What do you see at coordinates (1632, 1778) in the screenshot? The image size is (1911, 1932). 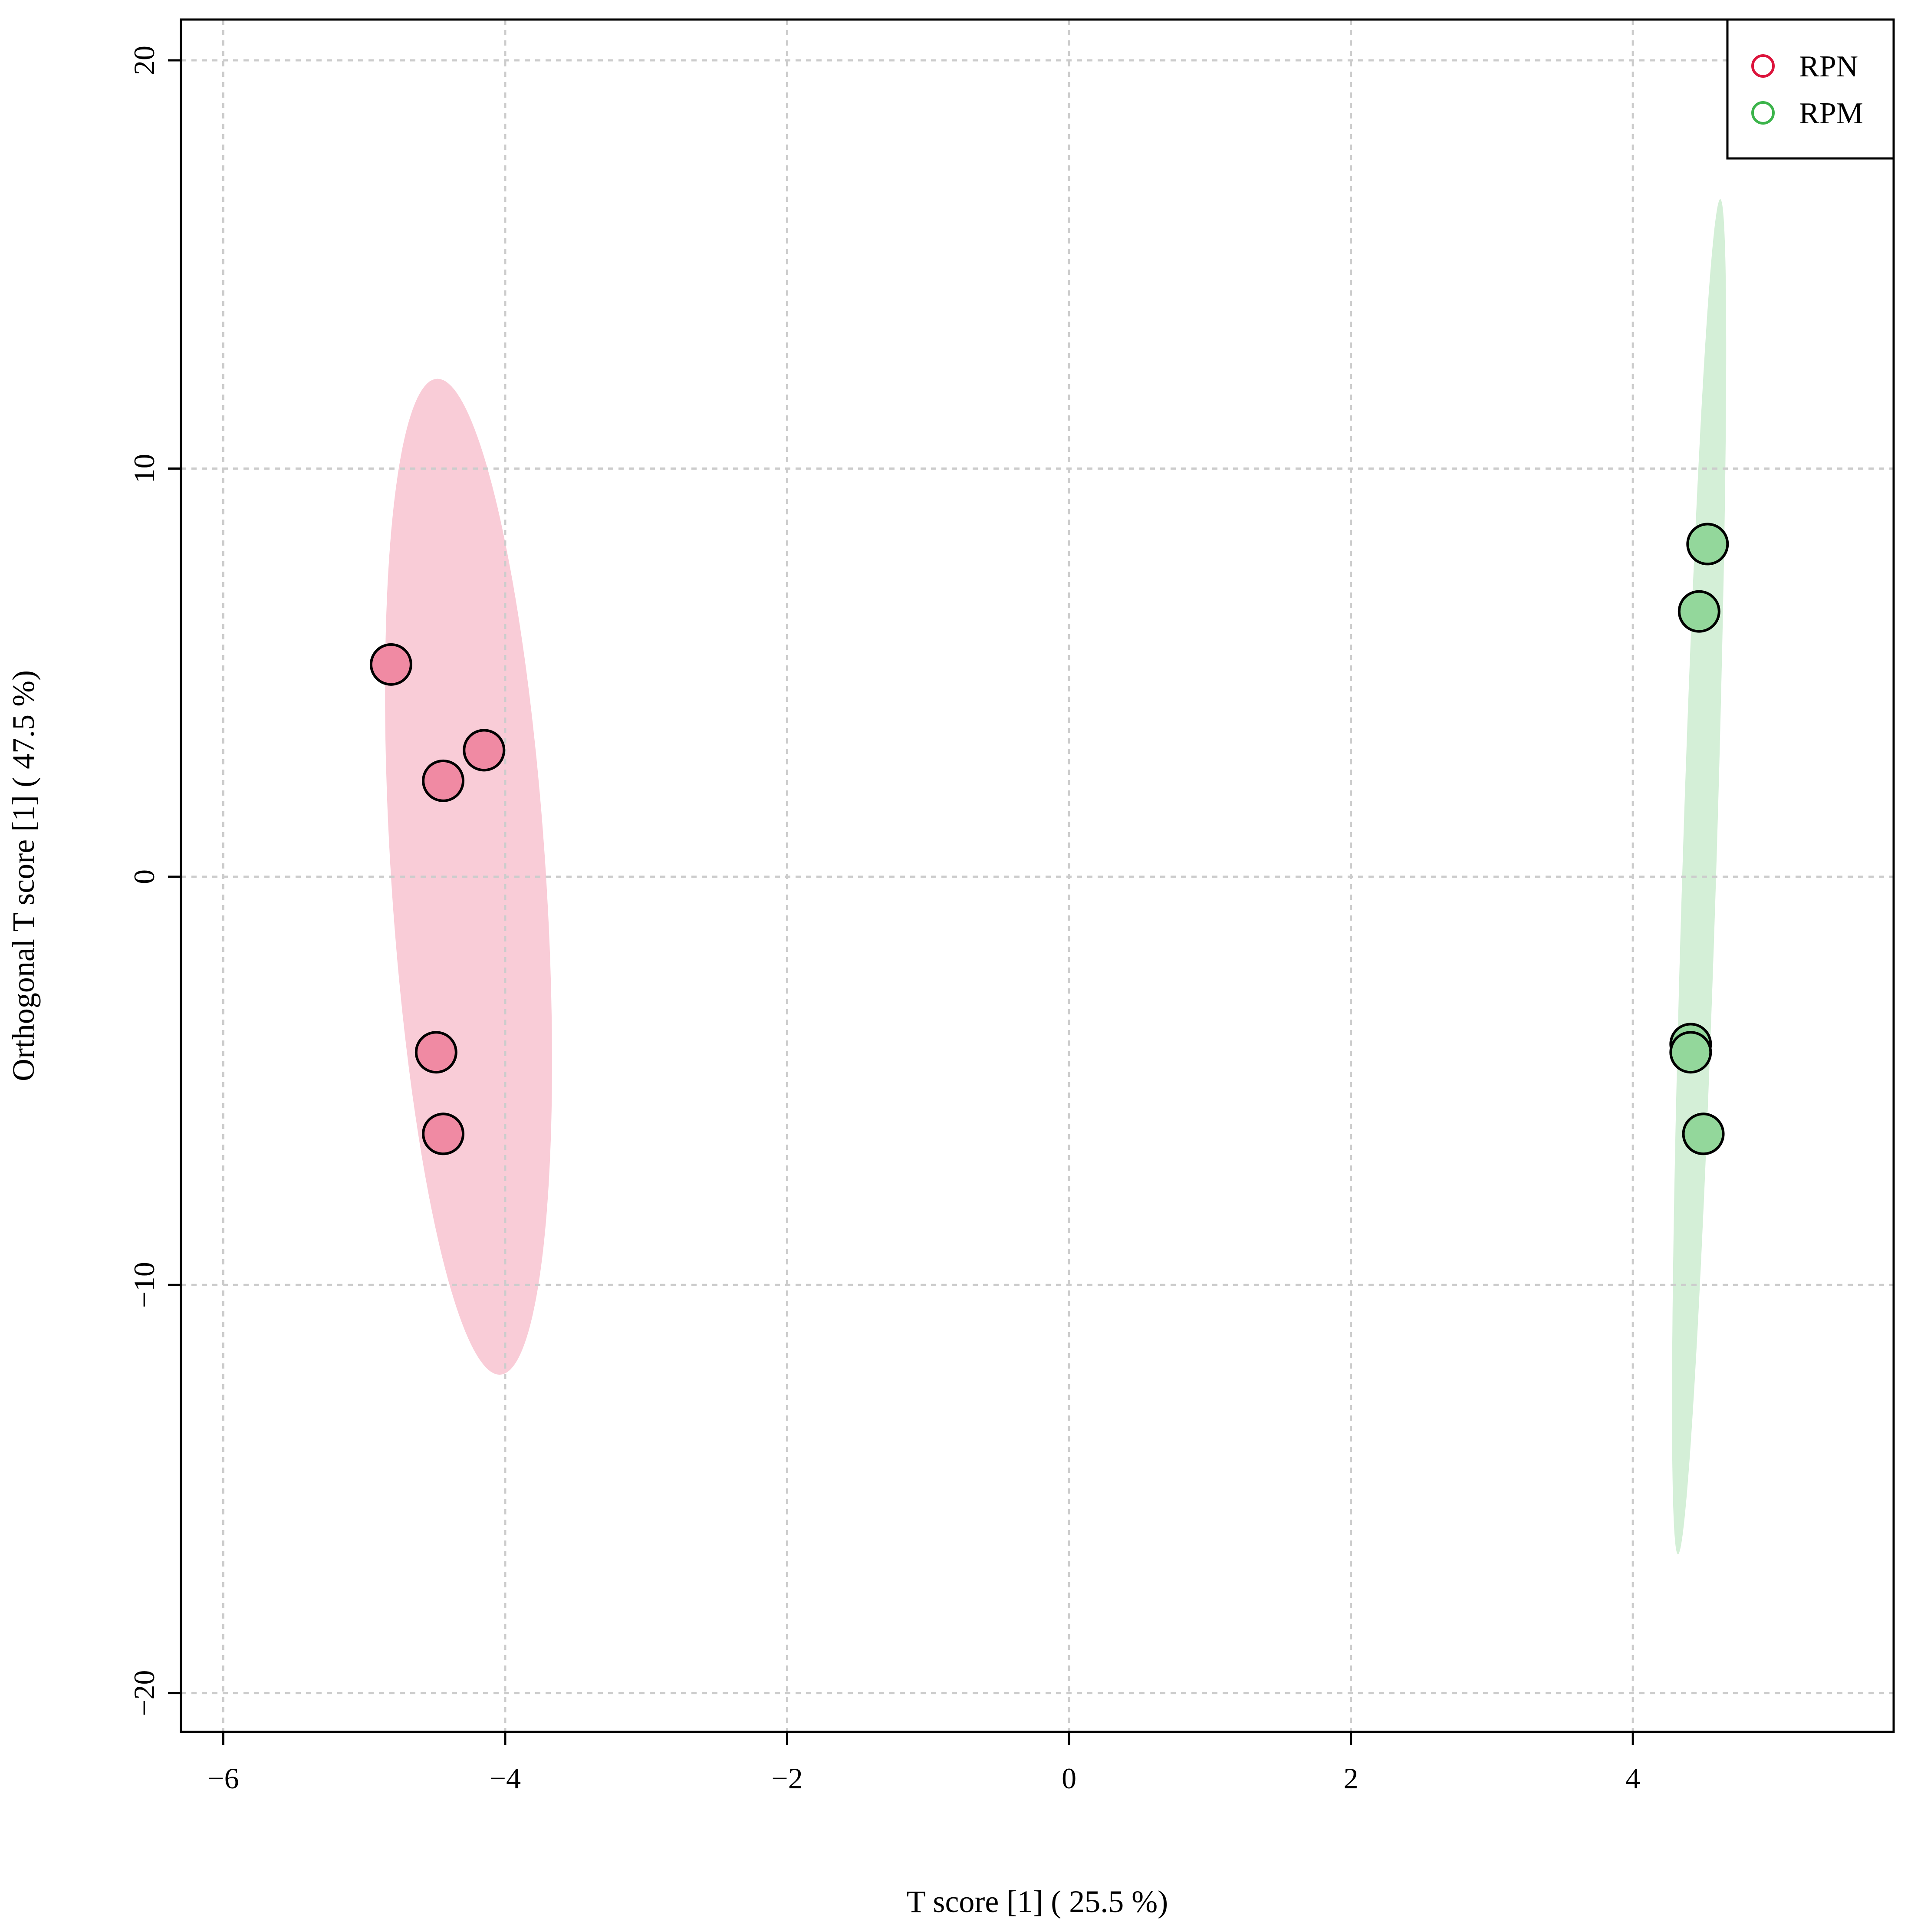 I see `x-tick-label: 4` at bounding box center [1632, 1778].